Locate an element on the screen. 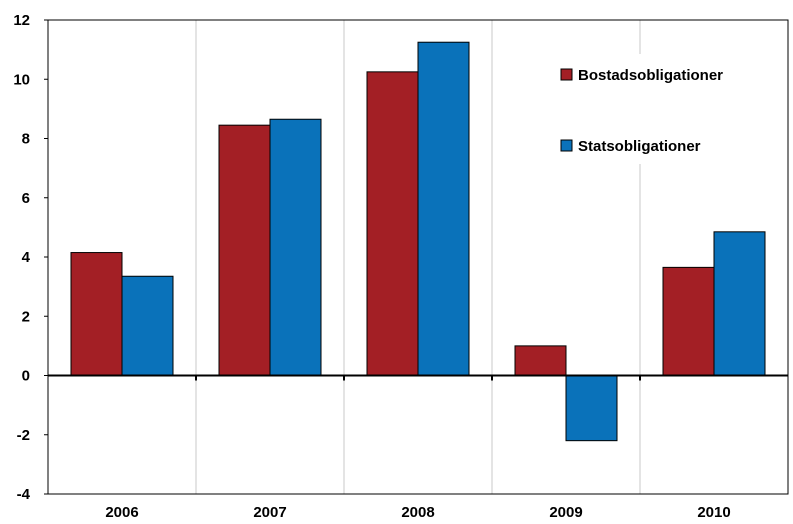  x-tick-labels: 2006 2007 2008 2009 2010 is located at coordinates (417, 512).